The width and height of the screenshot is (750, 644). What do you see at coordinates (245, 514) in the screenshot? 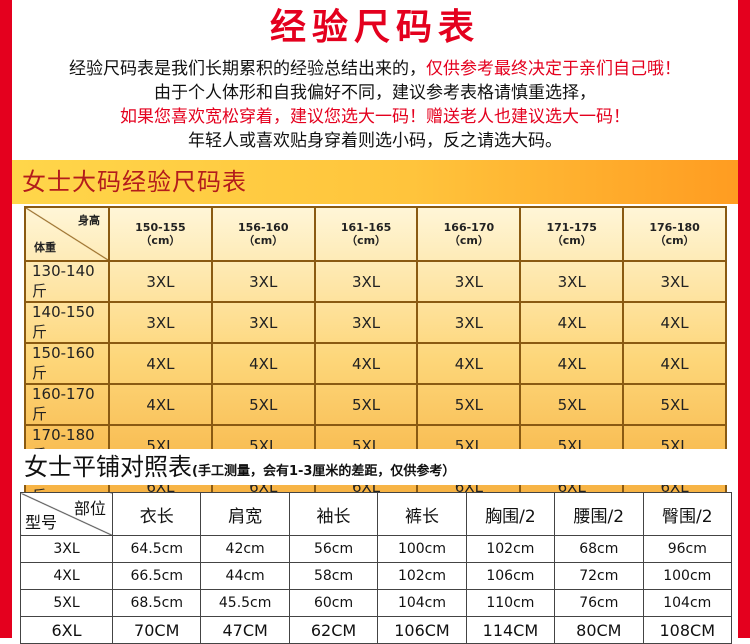
I see `measurement-column-header: 肩宽` at bounding box center [245, 514].